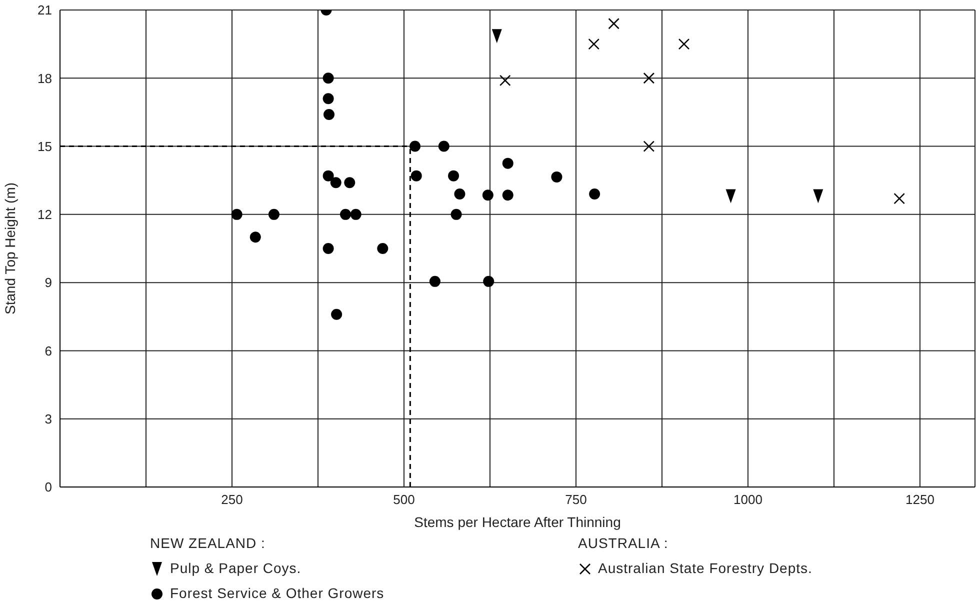 This screenshot has height=613, width=980. Describe the element at coordinates (48, 282) in the screenshot. I see `y-tick-label: 9` at that location.